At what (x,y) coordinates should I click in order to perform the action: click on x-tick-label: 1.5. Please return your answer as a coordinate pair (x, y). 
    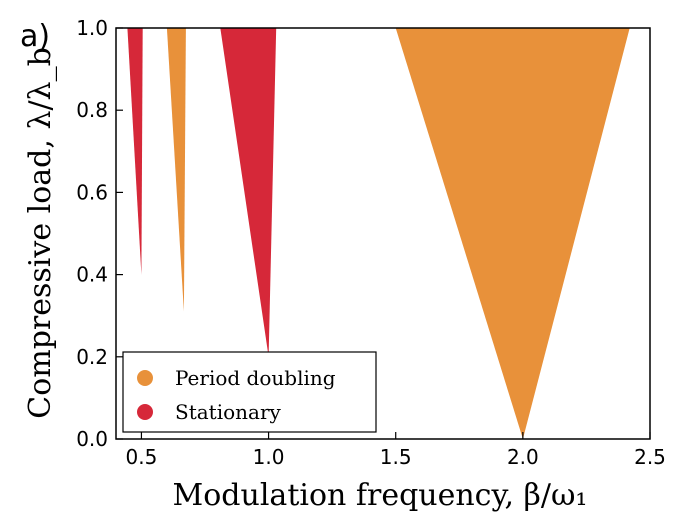
    Looking at the image, I should click on (396, 457).